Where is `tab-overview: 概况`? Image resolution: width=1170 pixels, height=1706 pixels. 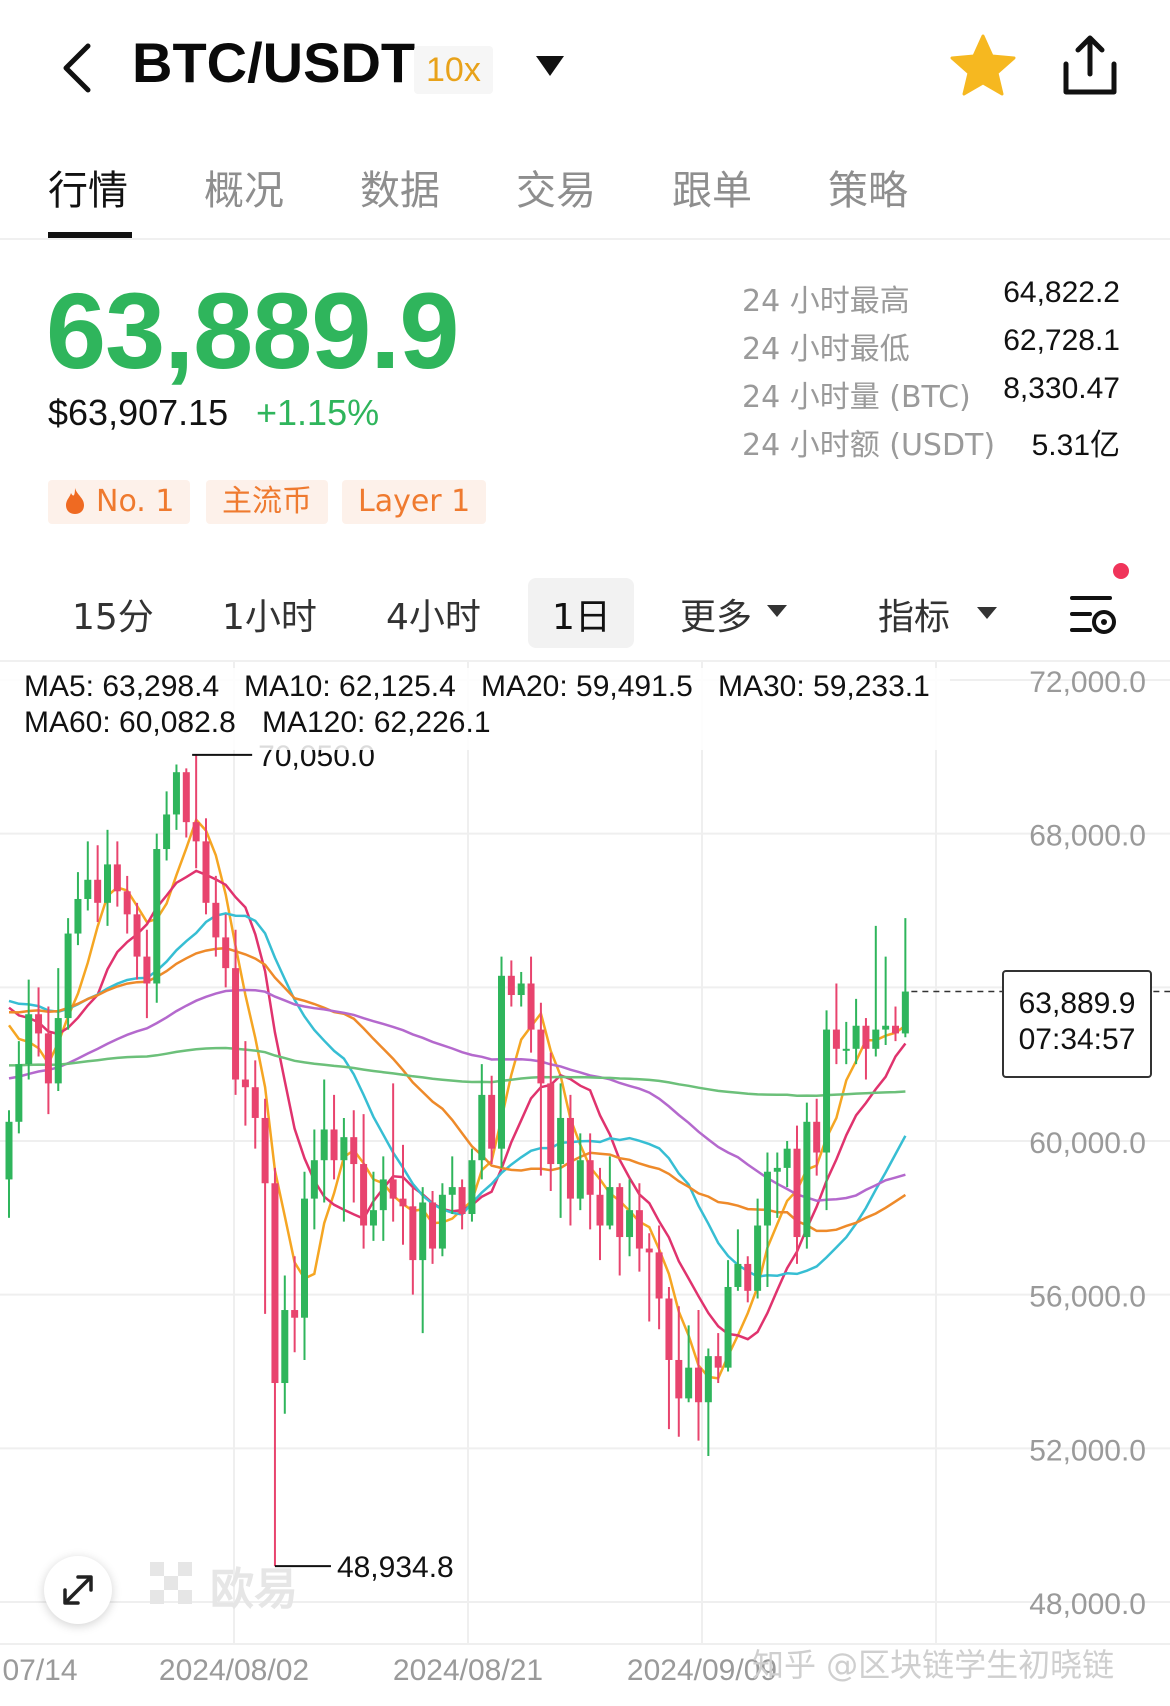
tab-overview: 概况 is located at coordinates (244, 191).